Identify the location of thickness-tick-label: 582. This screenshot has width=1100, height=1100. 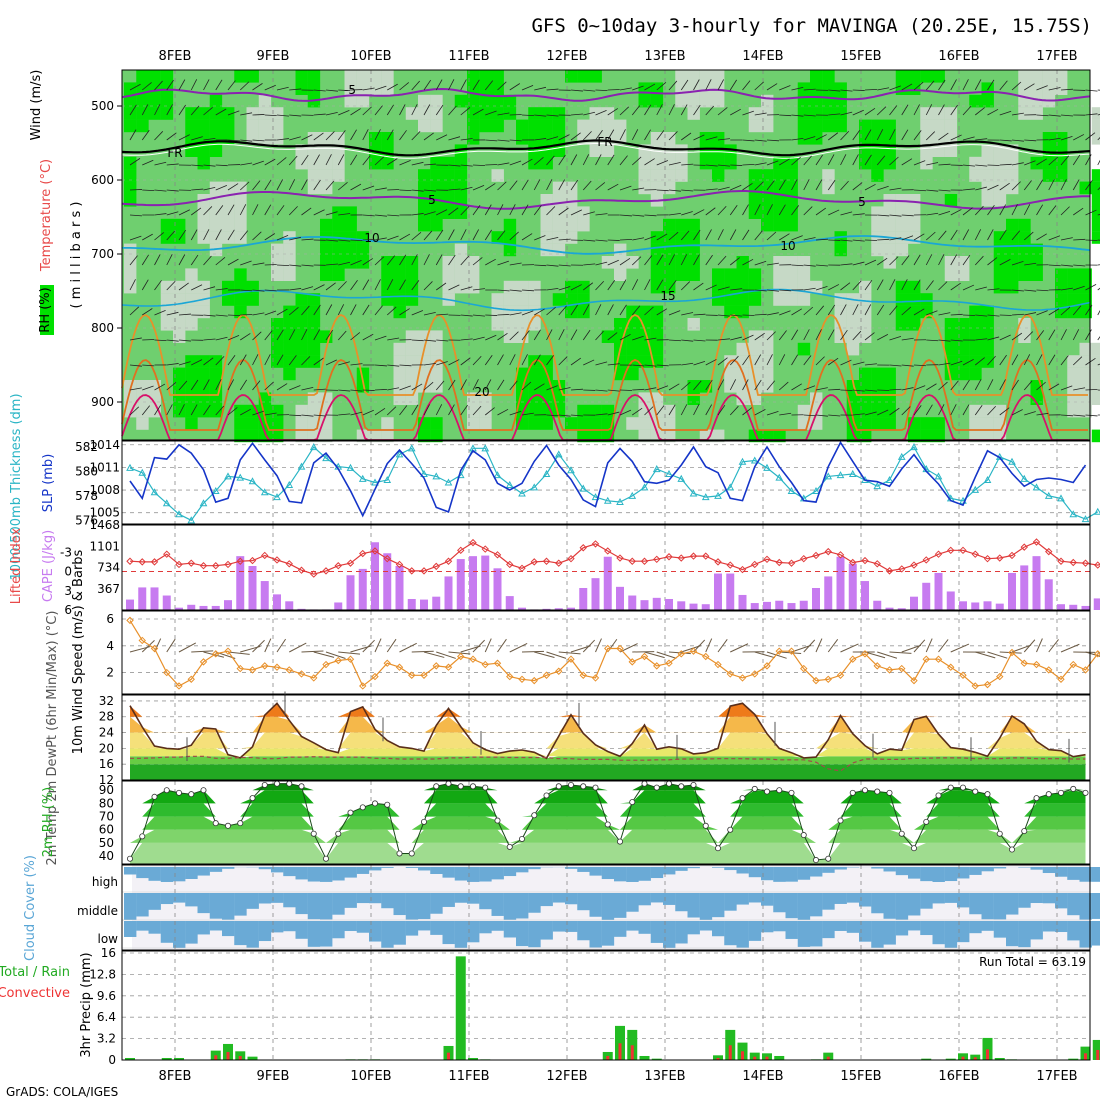
(86, 447).